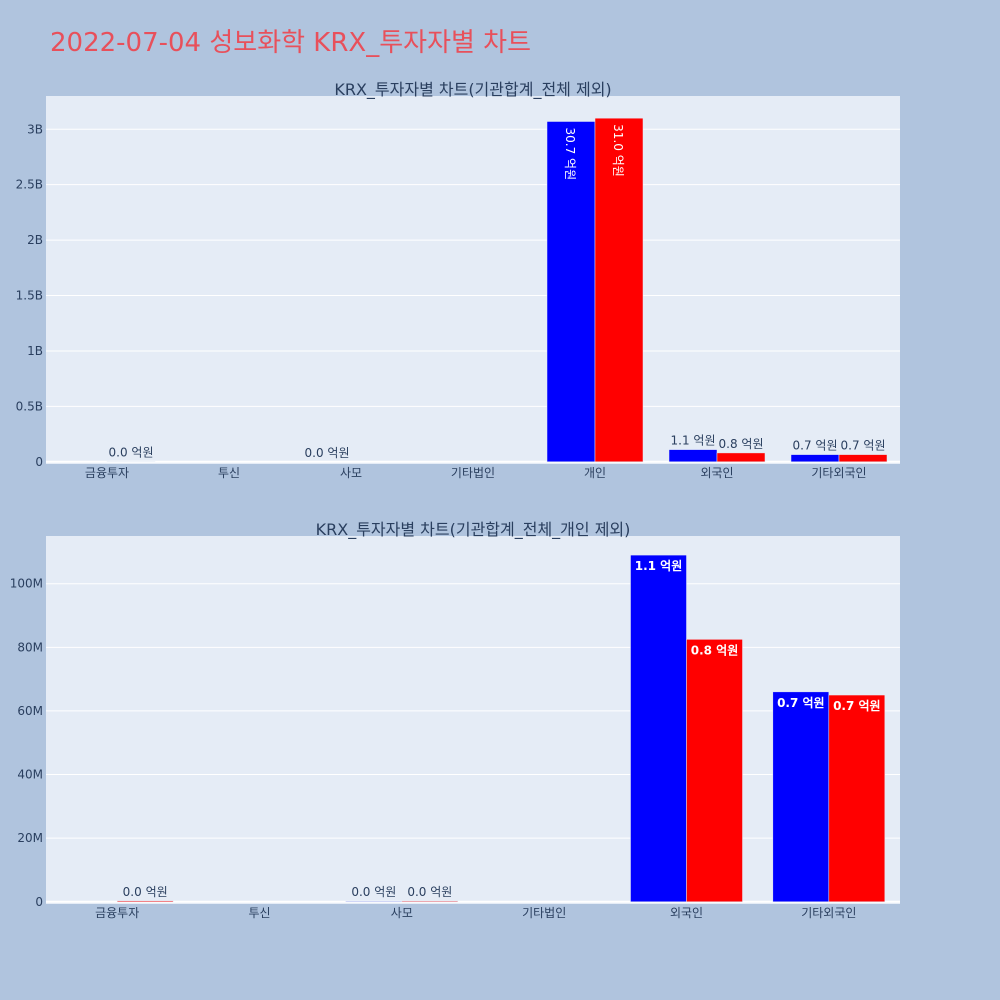 This screenshot has height=1000, width=1000. I want to click on data-label: 31.0 억원, so click(618, 150).